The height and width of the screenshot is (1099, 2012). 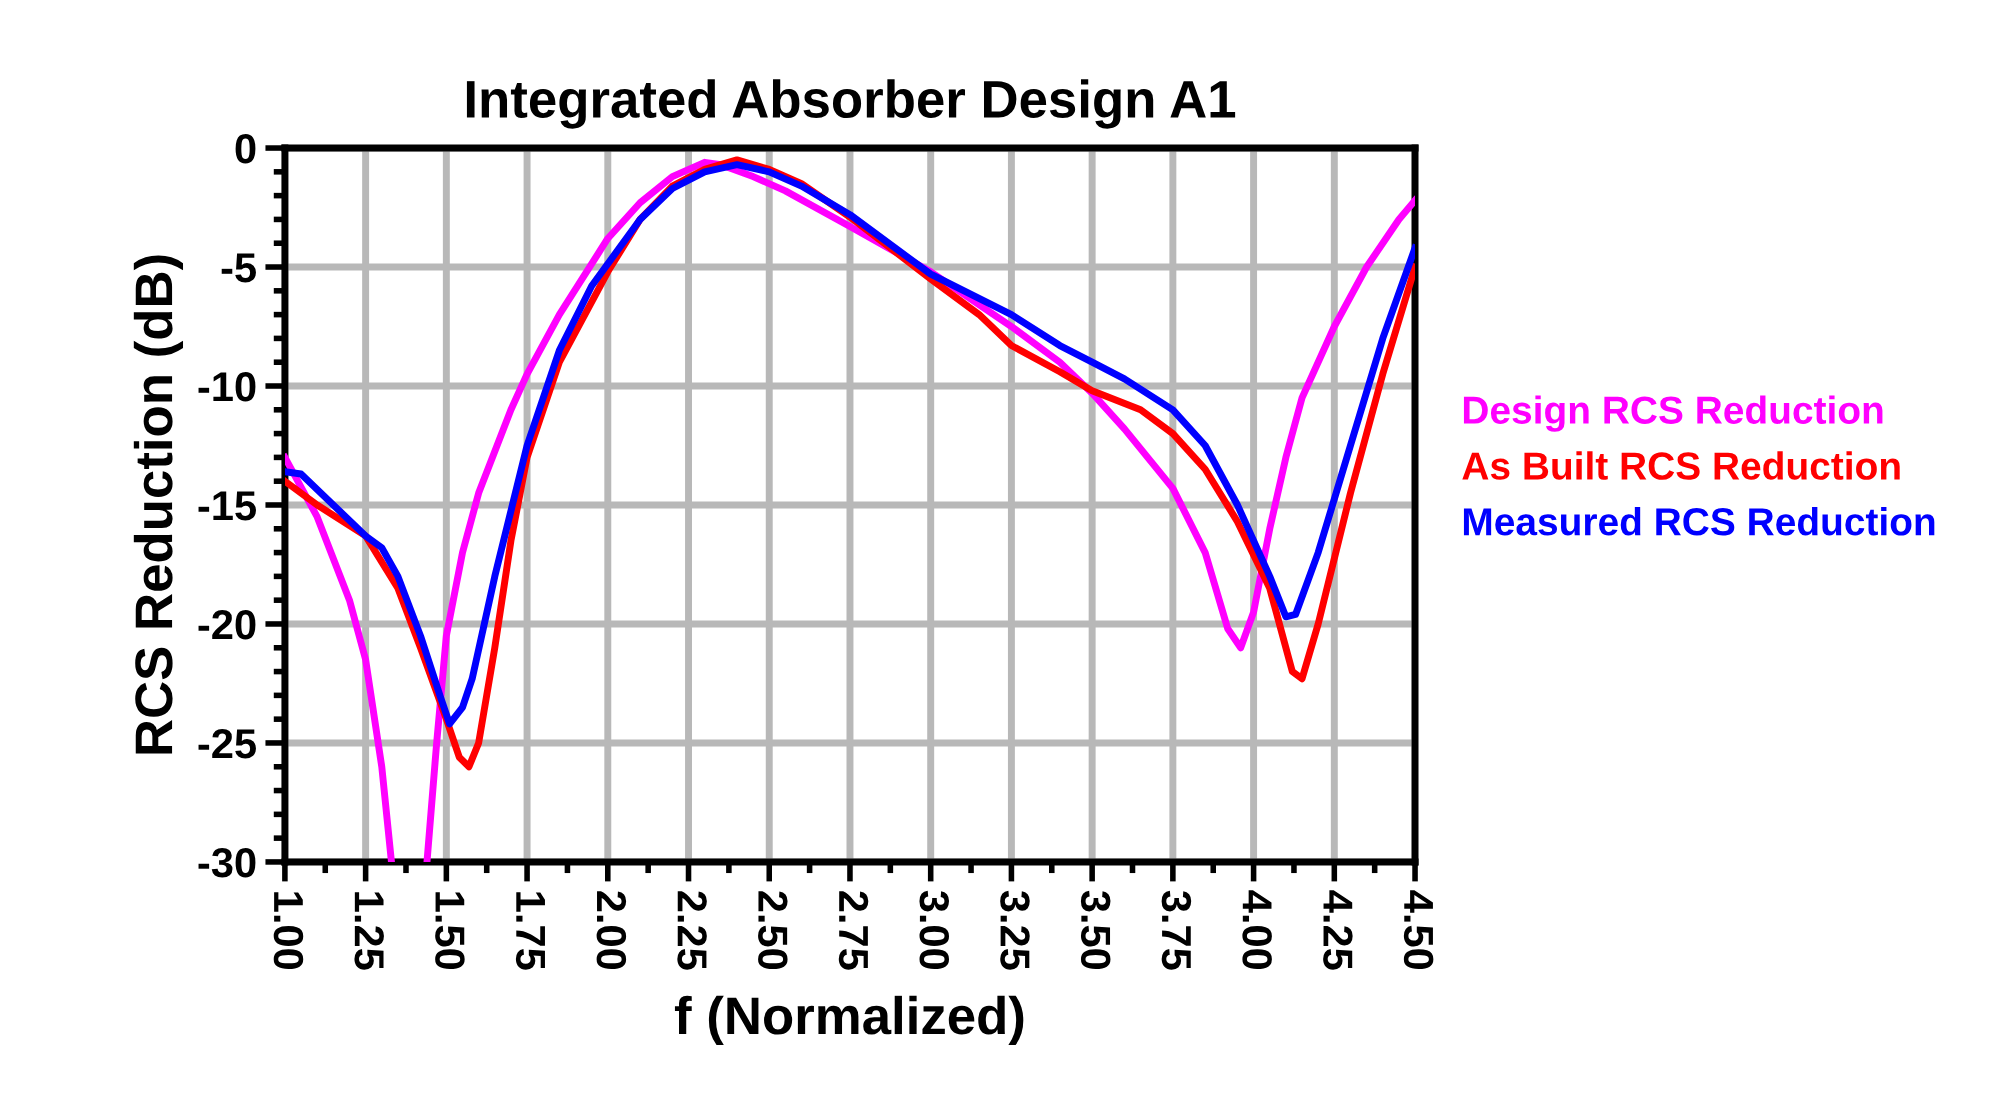 What do you see at coordinates (849, 1020) in the screenshot?
I see `x-axis-title: f (Normalized)` at bounding box center [849, 1020].